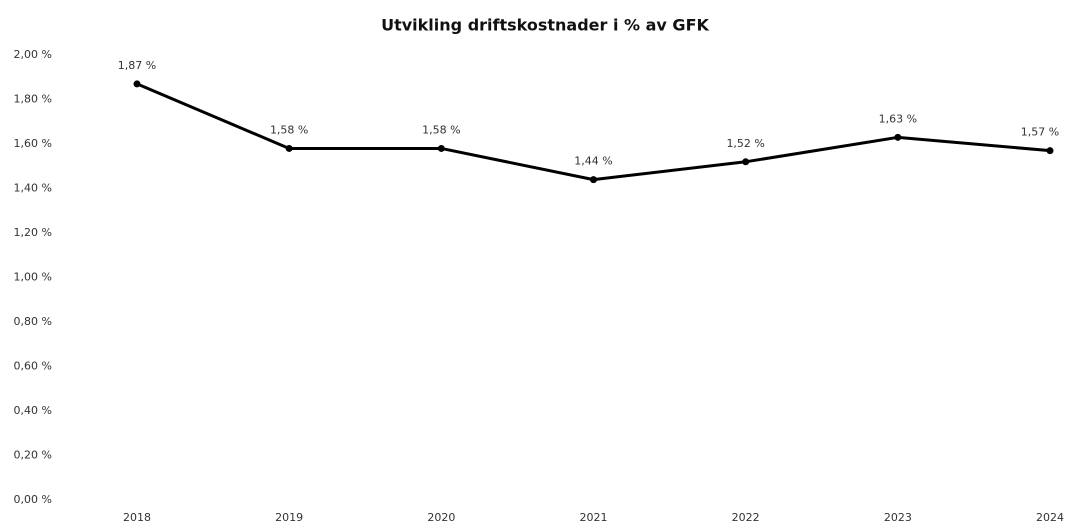 This screenshot has height=524, width=1071. I want to click on x-tick-label: 2018, so click(137, 517).